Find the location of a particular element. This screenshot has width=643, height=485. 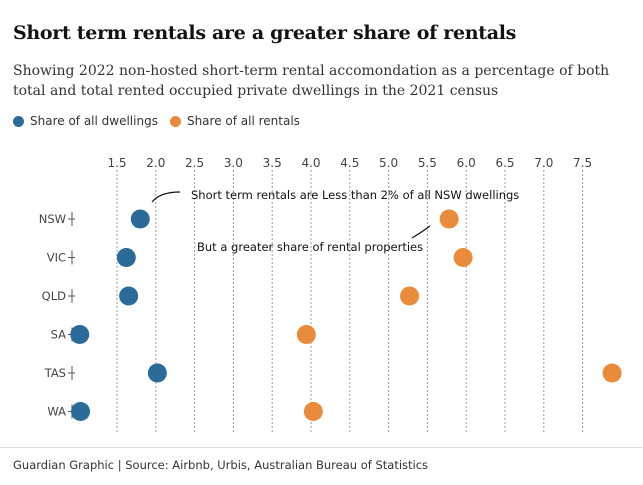

category-label: WA is located at coordinates (56, 412).